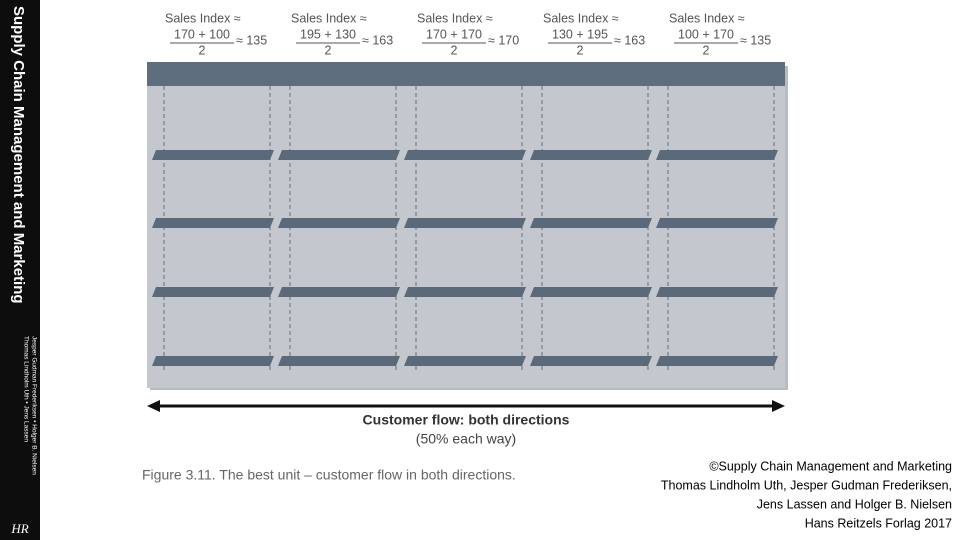  Describe the element at coordinates (454, 34) in the screenshot. I see `formula-numerator: 170 + 170` at that location.